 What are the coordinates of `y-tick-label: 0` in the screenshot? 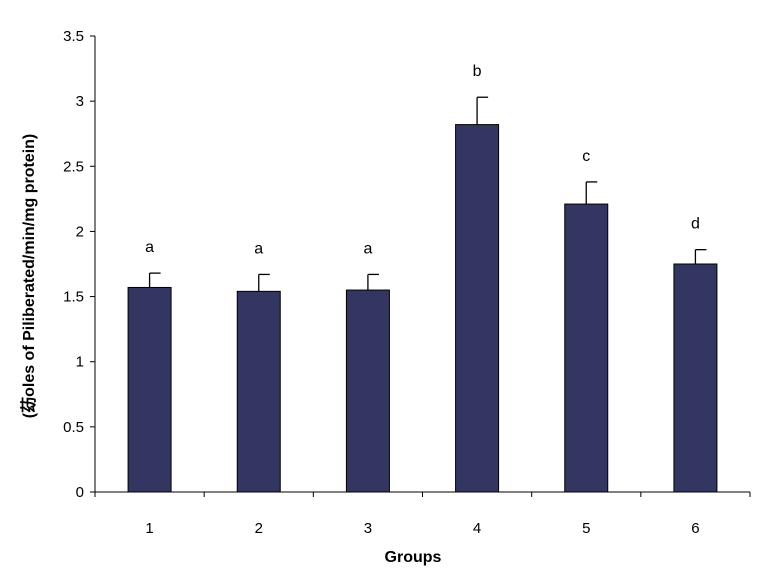 It's located at (80, 492).